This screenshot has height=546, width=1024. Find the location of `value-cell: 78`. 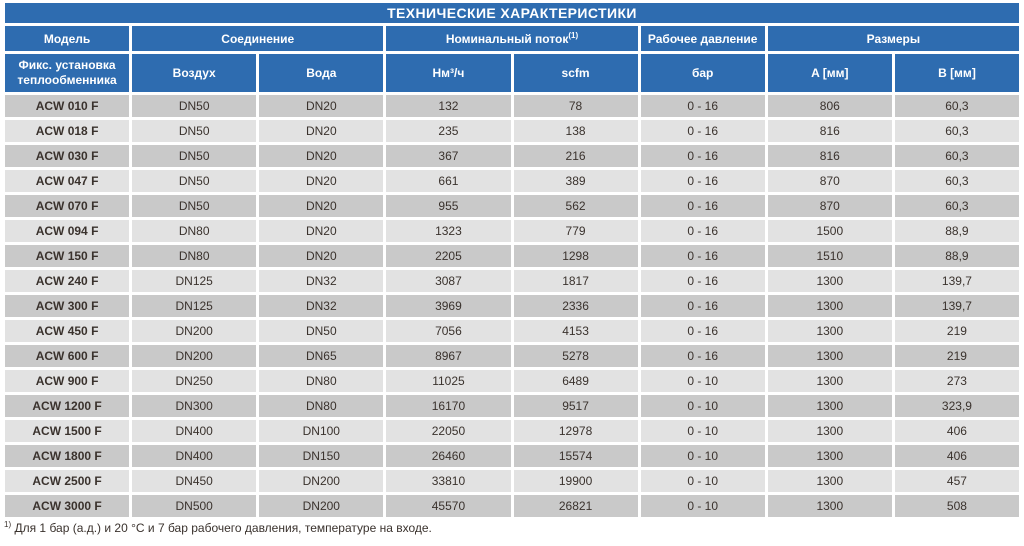

value-cell: 78 is located at coordinates (575, 106).